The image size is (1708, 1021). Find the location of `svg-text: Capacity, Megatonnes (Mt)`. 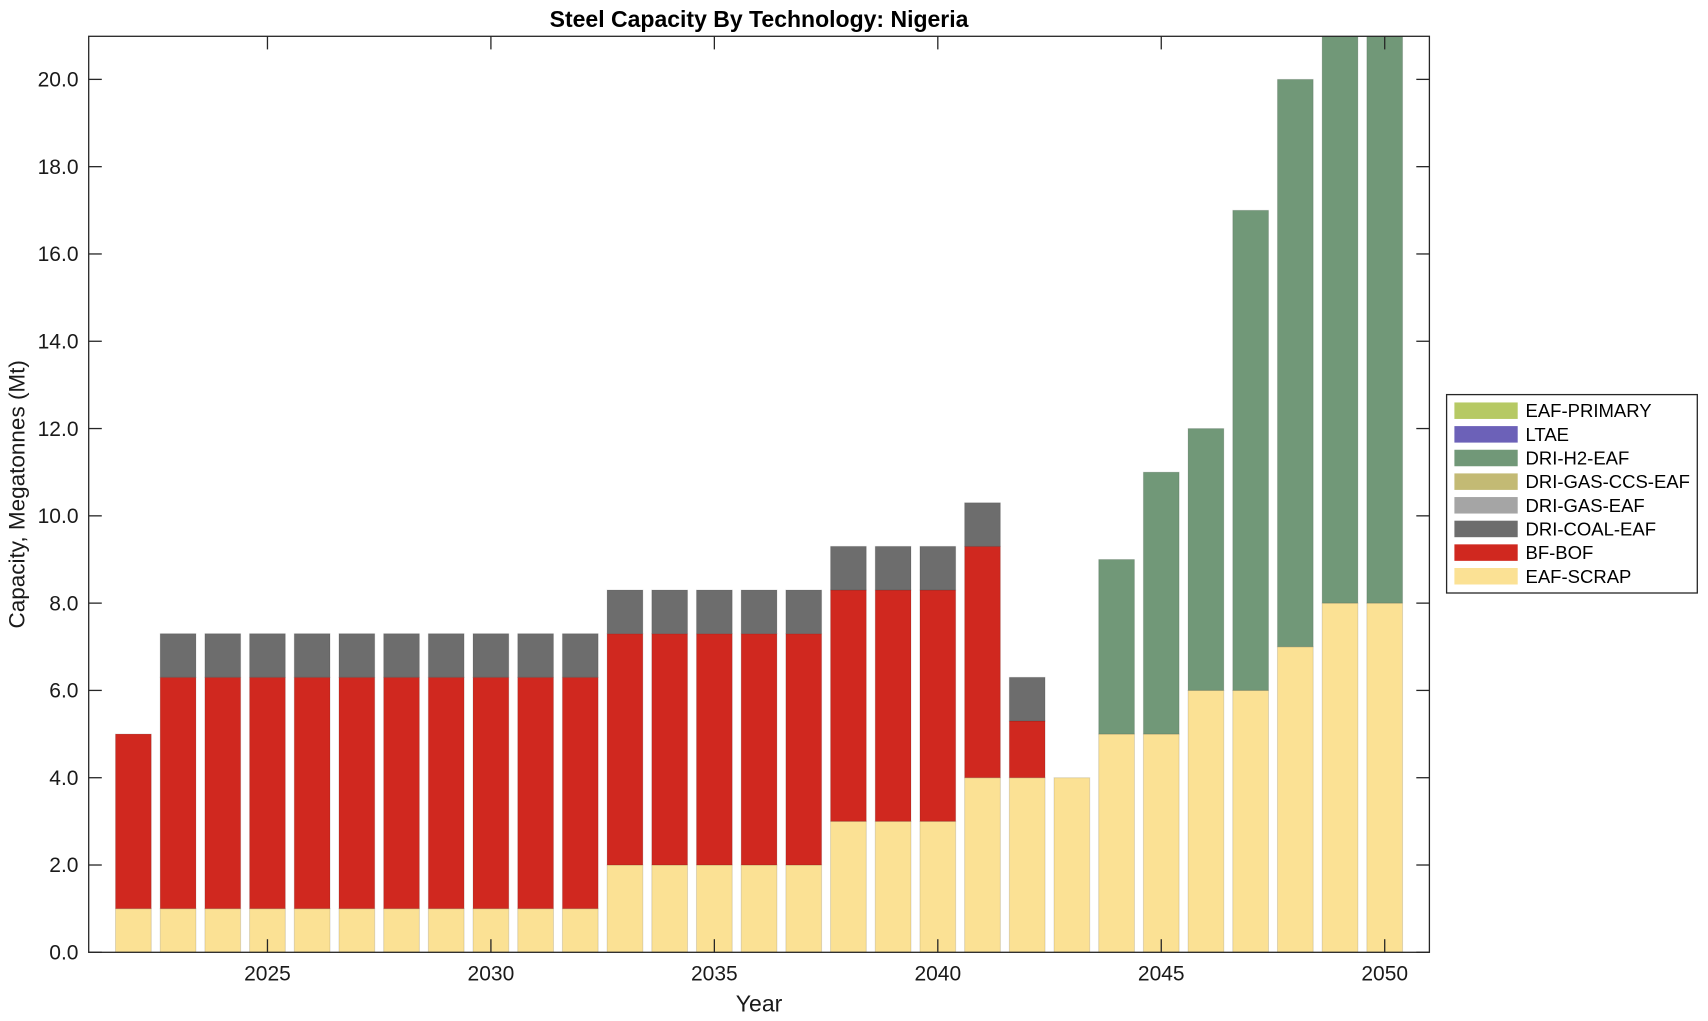

svg-text: Capacity, Megatonnes (Mt) is located at coordinates (17, 494).